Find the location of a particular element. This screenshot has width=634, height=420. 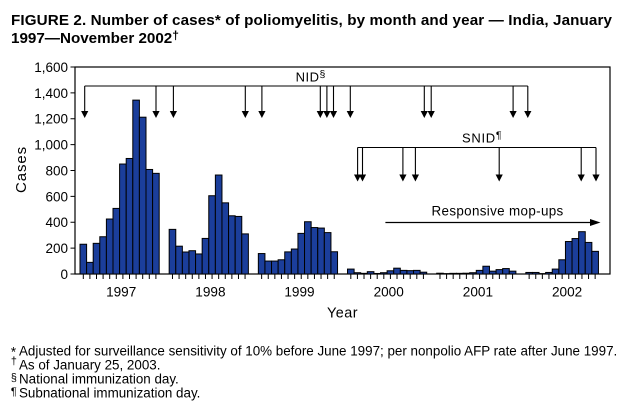

svg-text: 1998 is located at coordinates (210, 292).